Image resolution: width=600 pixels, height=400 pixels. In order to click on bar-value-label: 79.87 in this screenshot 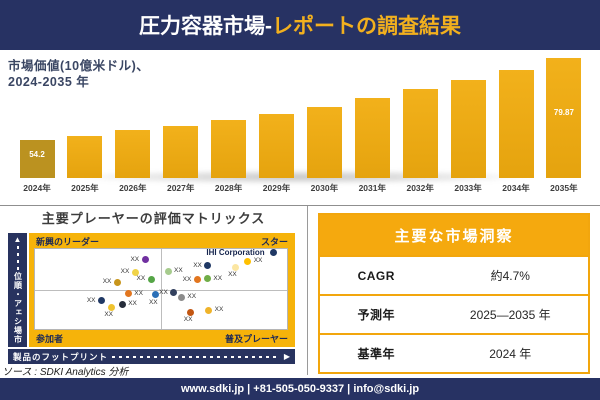, I will do `click(563, 112)`.